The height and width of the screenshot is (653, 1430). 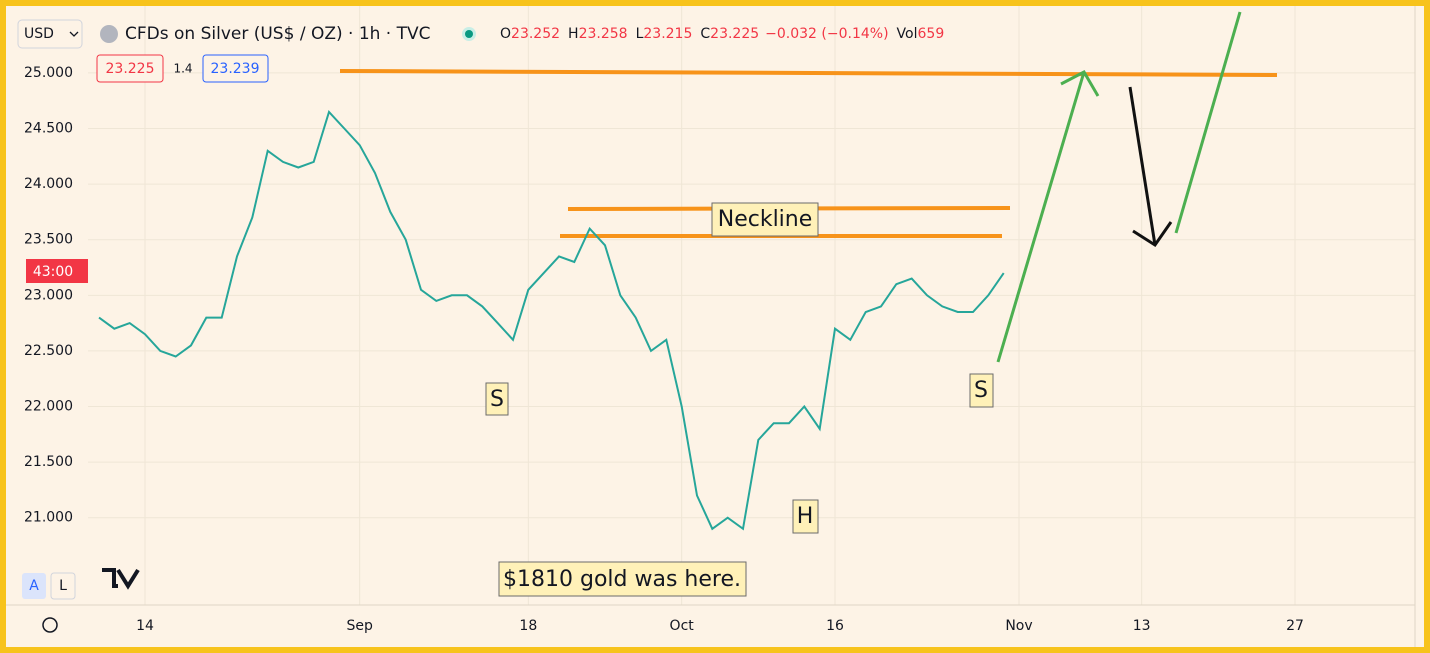 I want to click on y-tick-label: 22.000, so click(x=48, y=407).